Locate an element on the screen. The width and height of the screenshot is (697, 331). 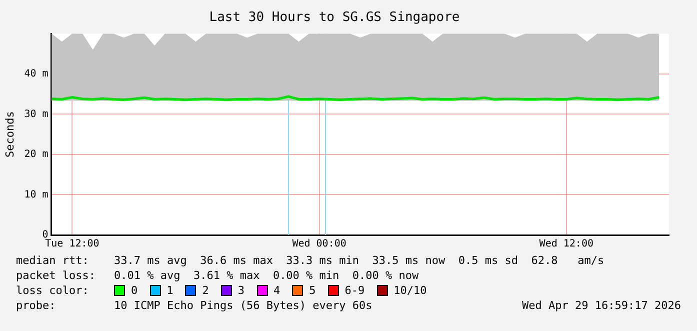
x-tick-label: Wed 00:00 is located at coordinates (319, 244).